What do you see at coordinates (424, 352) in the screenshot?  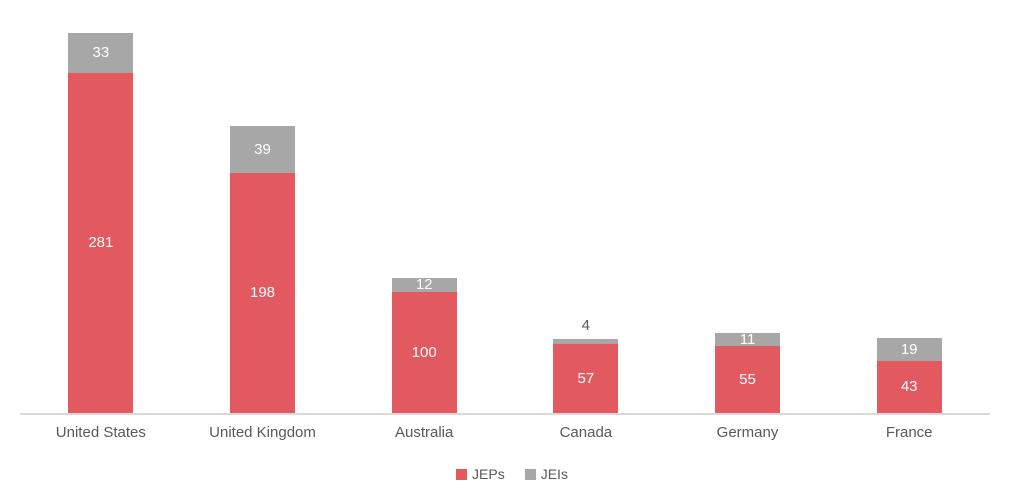 I see `segment-jeps-australia: 100` at bounding box center [424, 352].